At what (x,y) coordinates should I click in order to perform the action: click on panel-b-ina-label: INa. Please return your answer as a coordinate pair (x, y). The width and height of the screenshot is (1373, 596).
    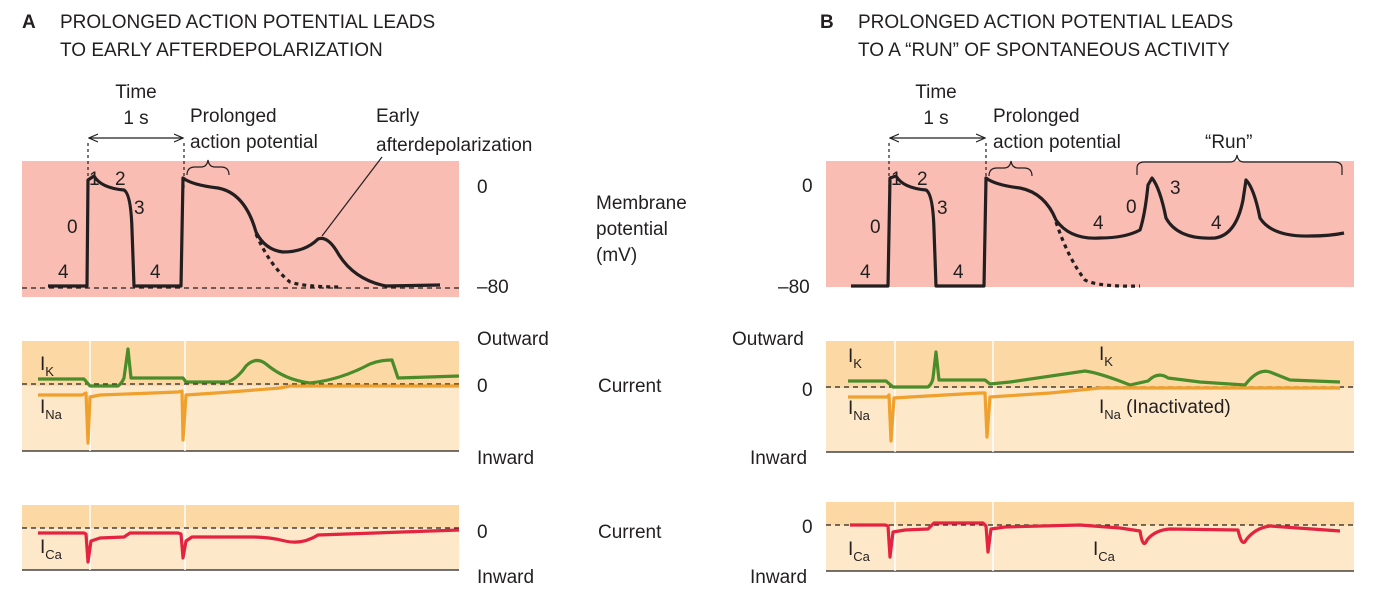
    Looking at the image, I should click on (859, 410).